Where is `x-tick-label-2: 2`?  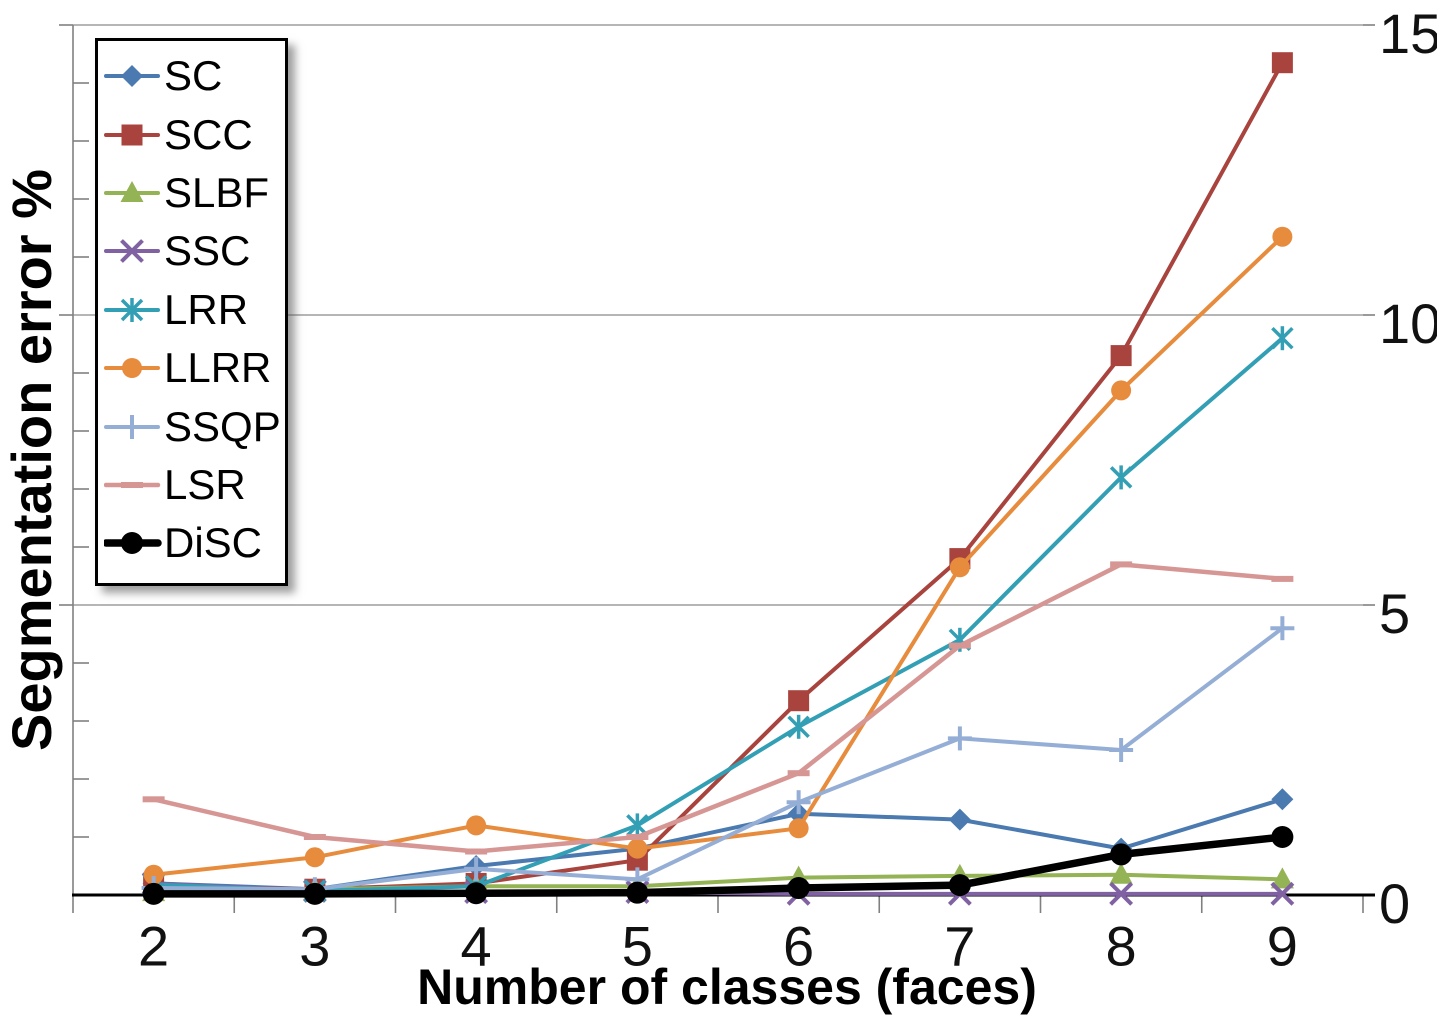 x-tick-label-2: 2 is located at coordinates (154, 946).